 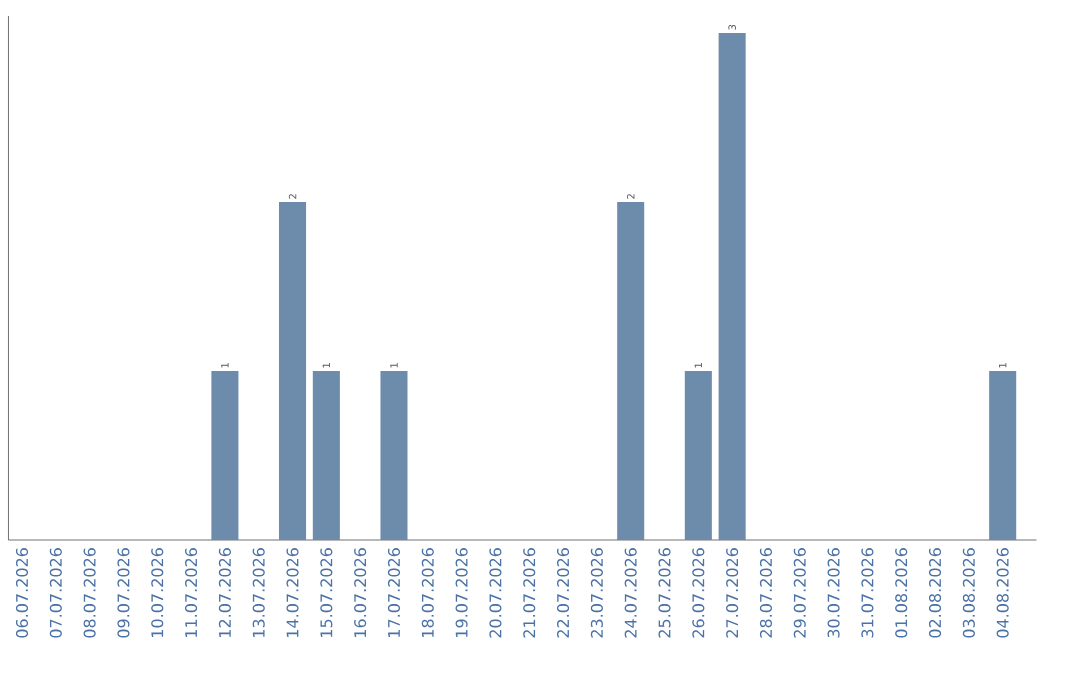 I want to click on x-tick-label: 15.07.2026, so click(x=326, y=592).